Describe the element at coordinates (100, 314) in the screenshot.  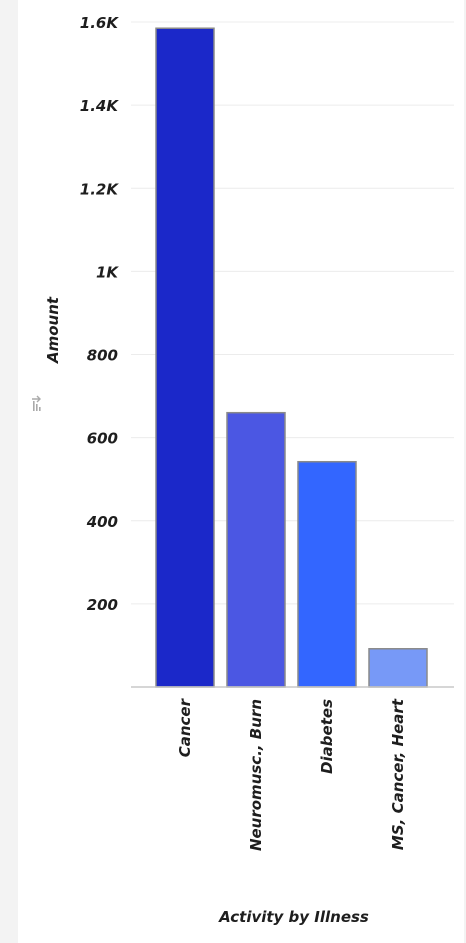
I see `y-tick-labels: 200 400 600 800 1K 1.2K 1.4K 1.6K` at that location.